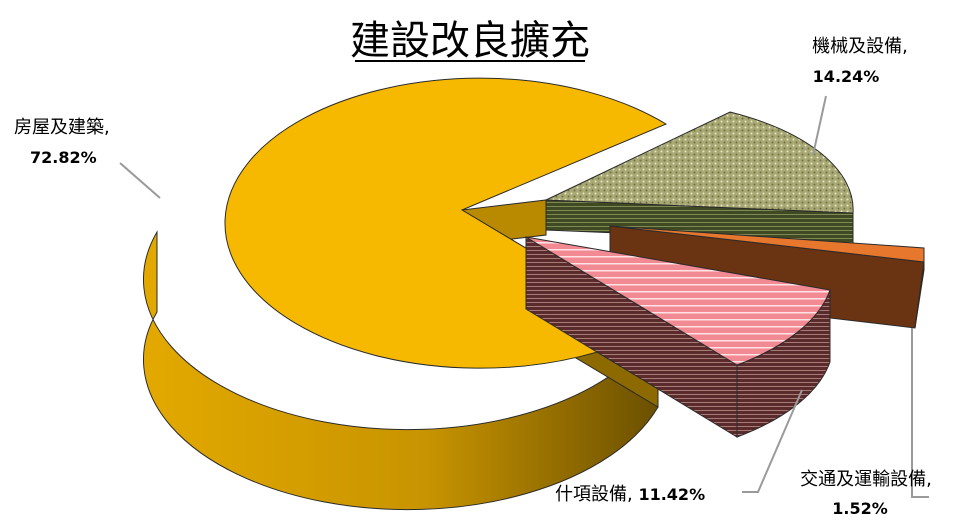 This screenshot has width=969, height=520. Describe the element at coordinates (920, 413) in the screenshot. I see `leader-line-交通及運輸設備` at that location.